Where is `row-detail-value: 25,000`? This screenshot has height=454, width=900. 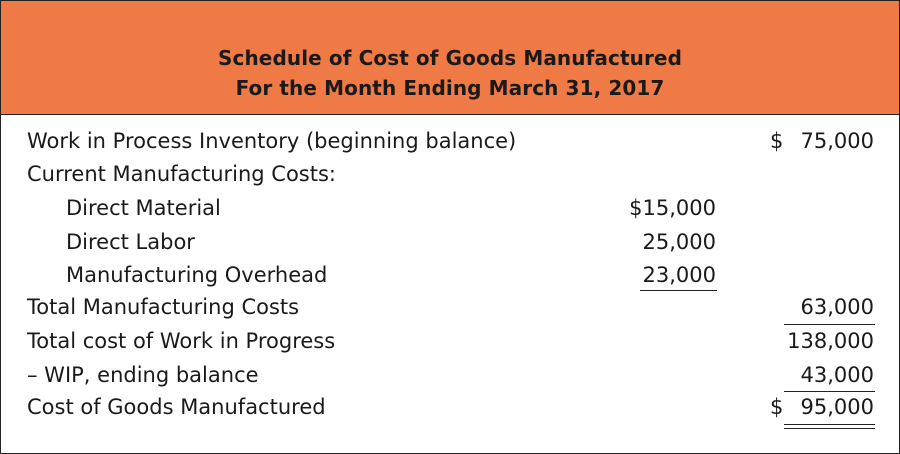 row-detail-value: 25,000 is located at coordinates (679, 242).